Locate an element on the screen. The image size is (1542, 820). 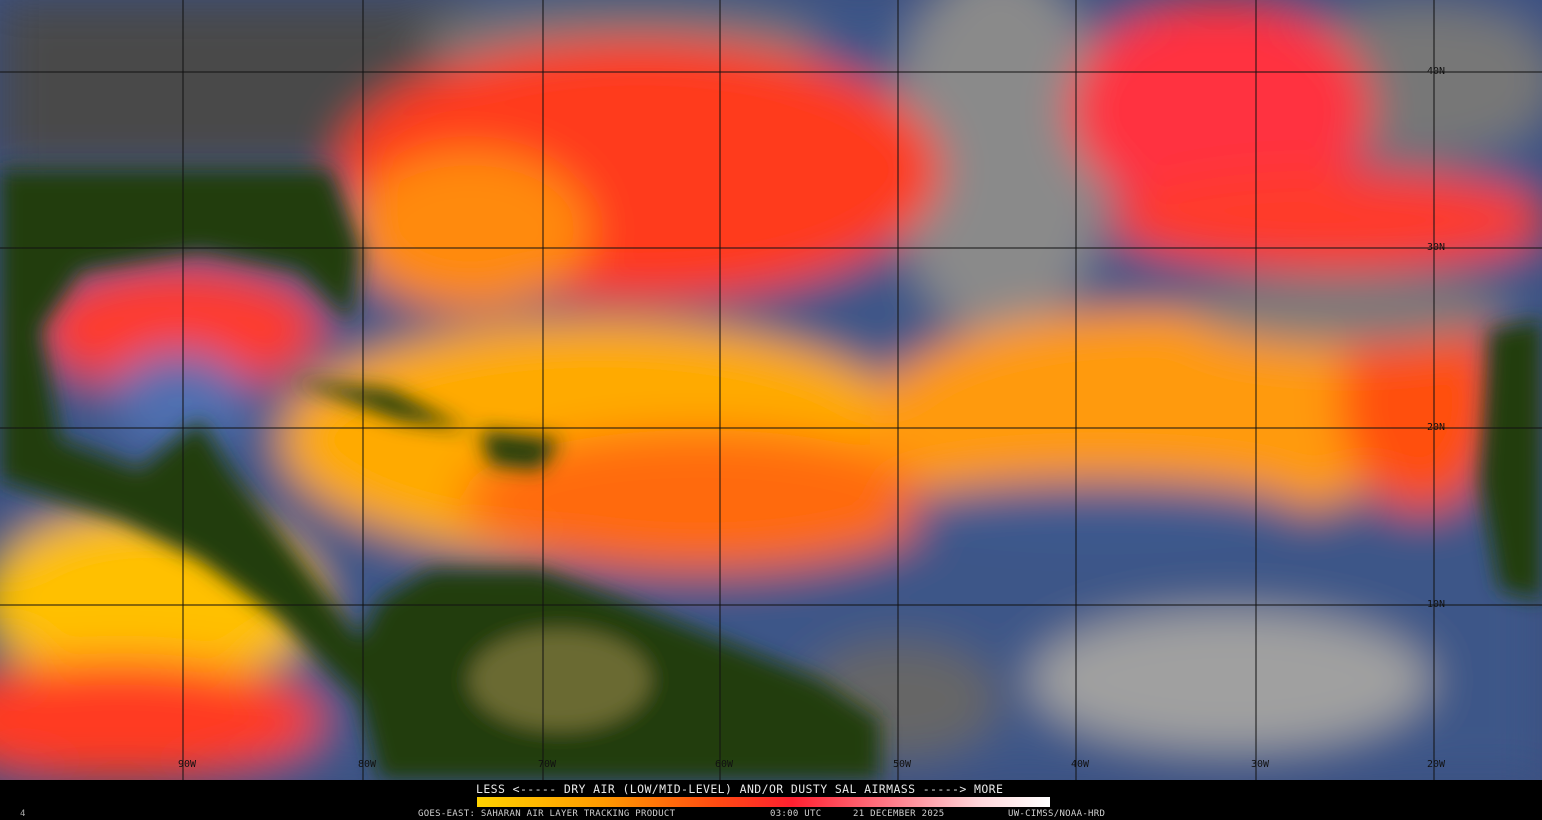
lat-label: 10N is located at coordinates (1436, 604).